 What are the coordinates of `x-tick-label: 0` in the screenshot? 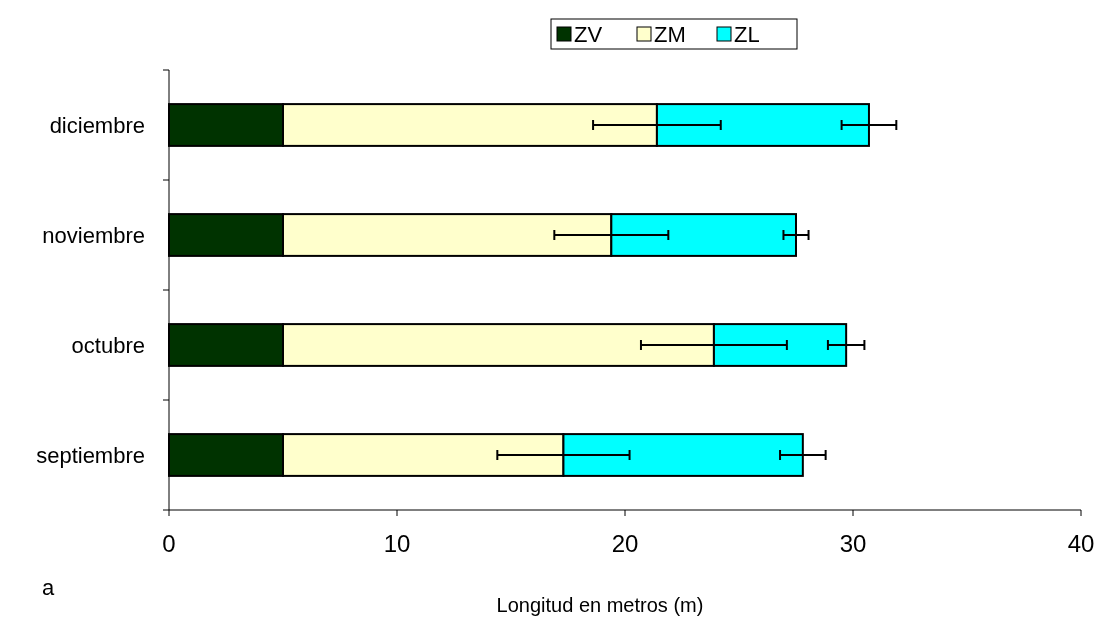 It's located at (169, 543).